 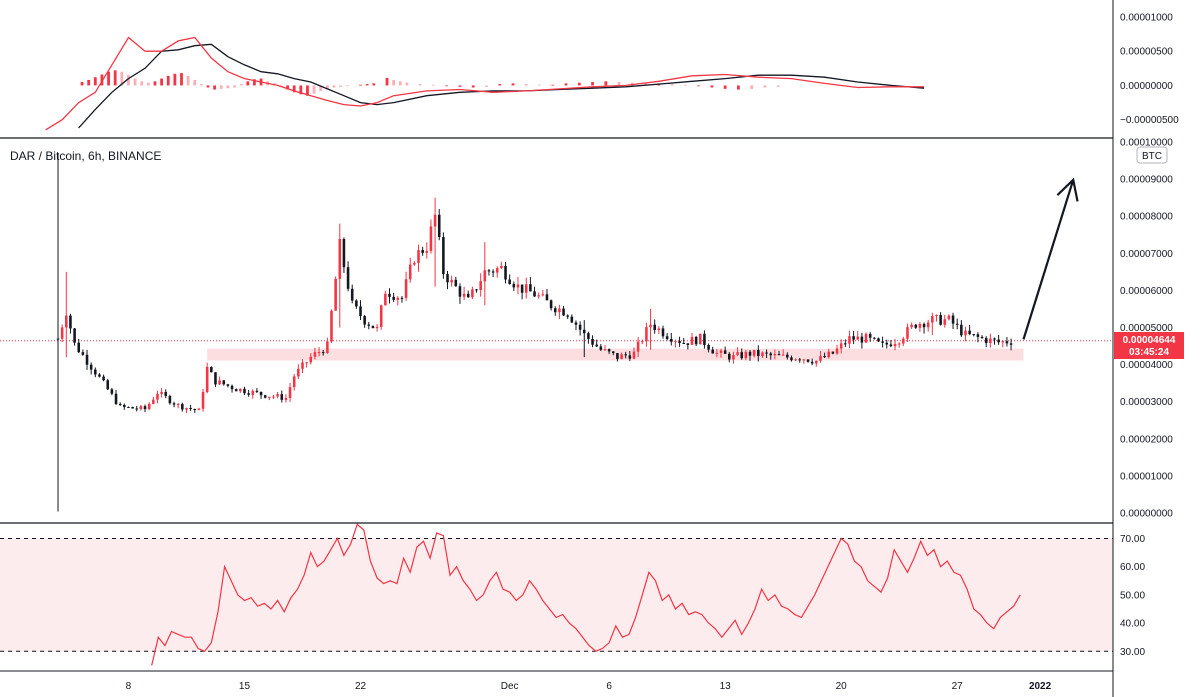 I want to click on time-tick-label: 22, so click(x=361, y=686).